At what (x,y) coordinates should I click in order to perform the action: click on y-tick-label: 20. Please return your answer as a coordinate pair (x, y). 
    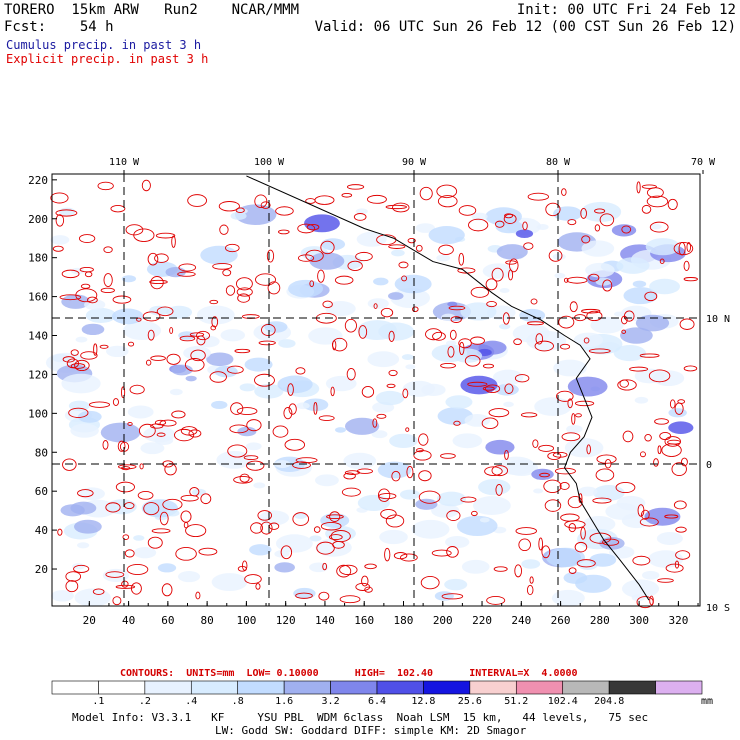
    Looking at the image, I should click on (41, 569).